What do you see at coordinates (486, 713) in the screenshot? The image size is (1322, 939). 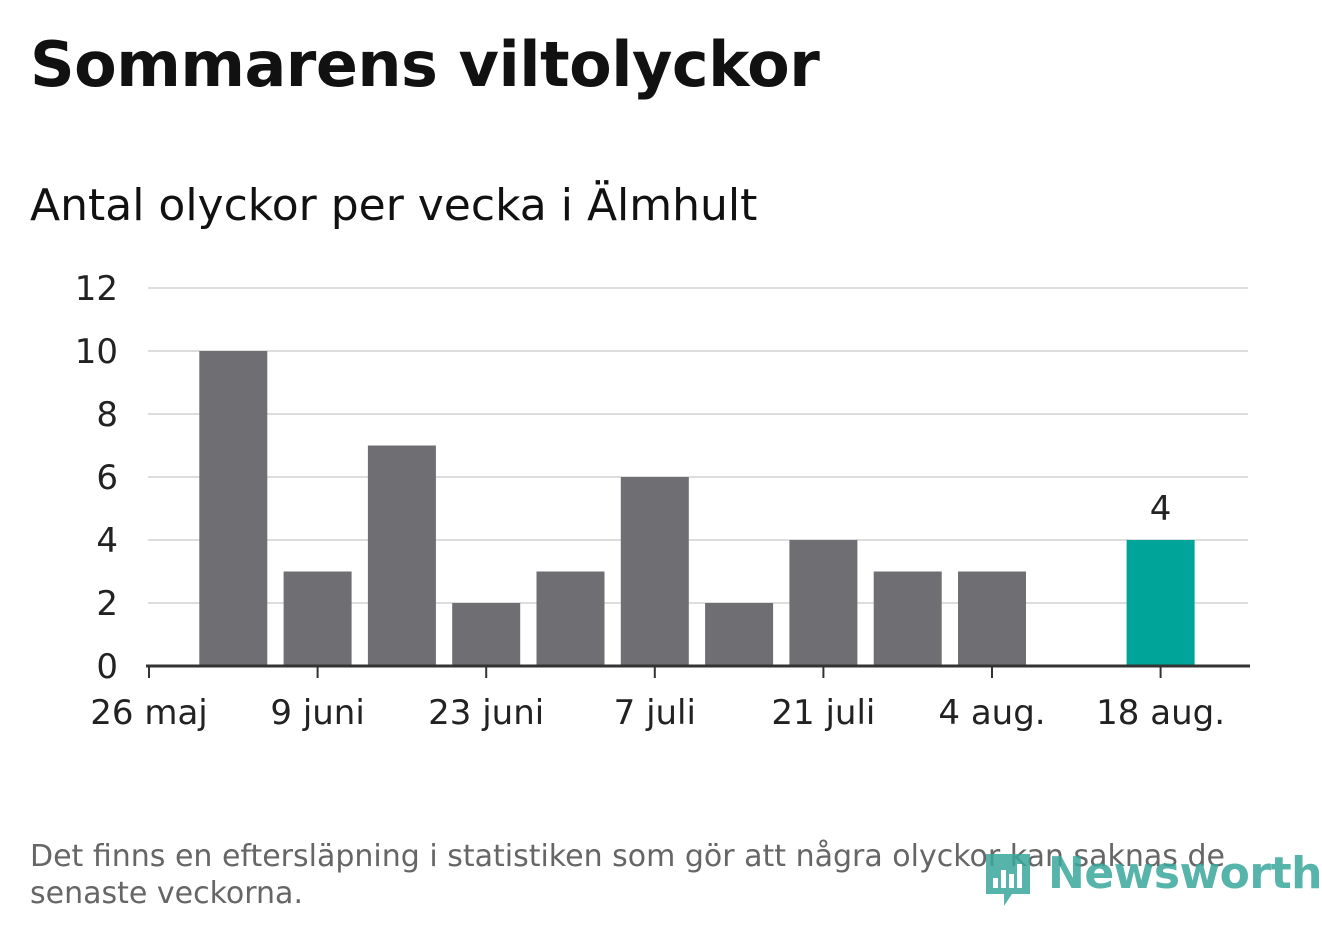 I see `x-tick-label: 23 juni` at bounding box center [486, 713].